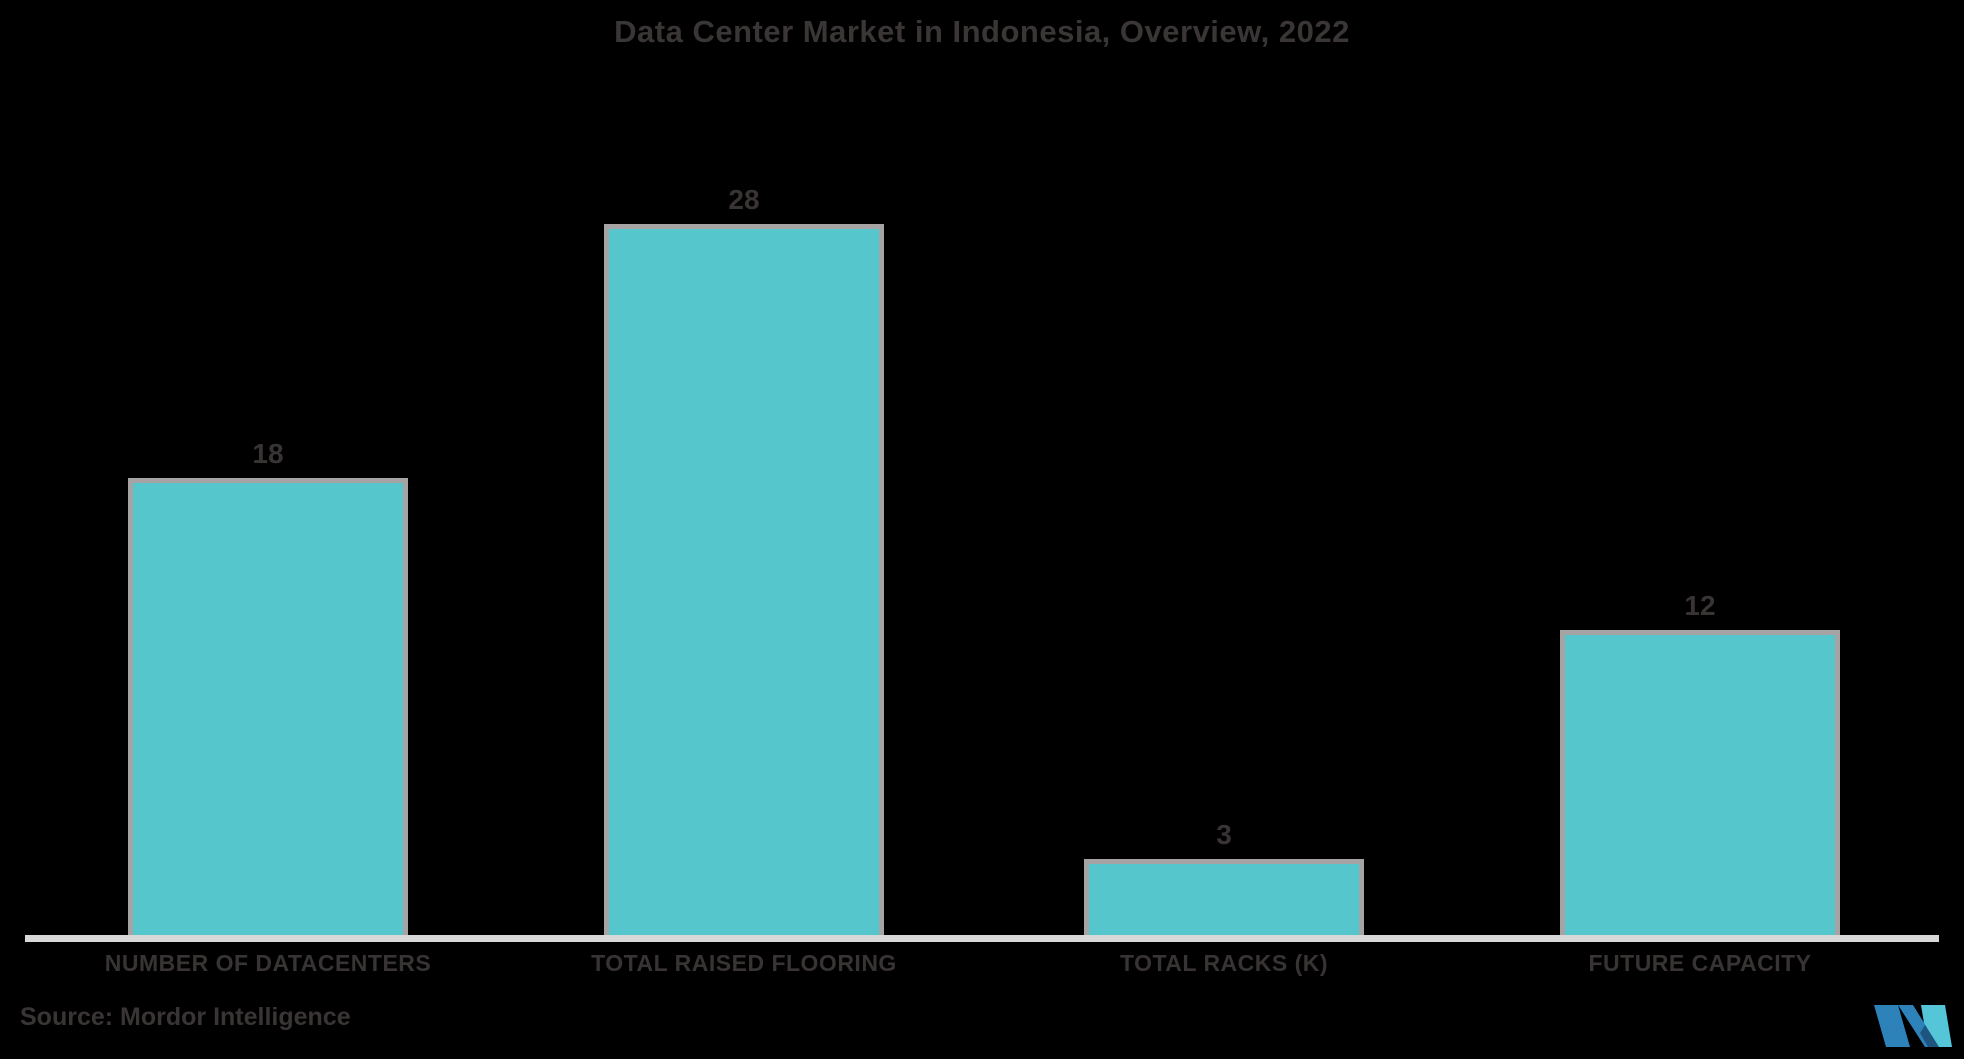  Describe the element at coordinates (1700, 605) in the screenshot. I see `bar-value-label-3: 12` at that location.